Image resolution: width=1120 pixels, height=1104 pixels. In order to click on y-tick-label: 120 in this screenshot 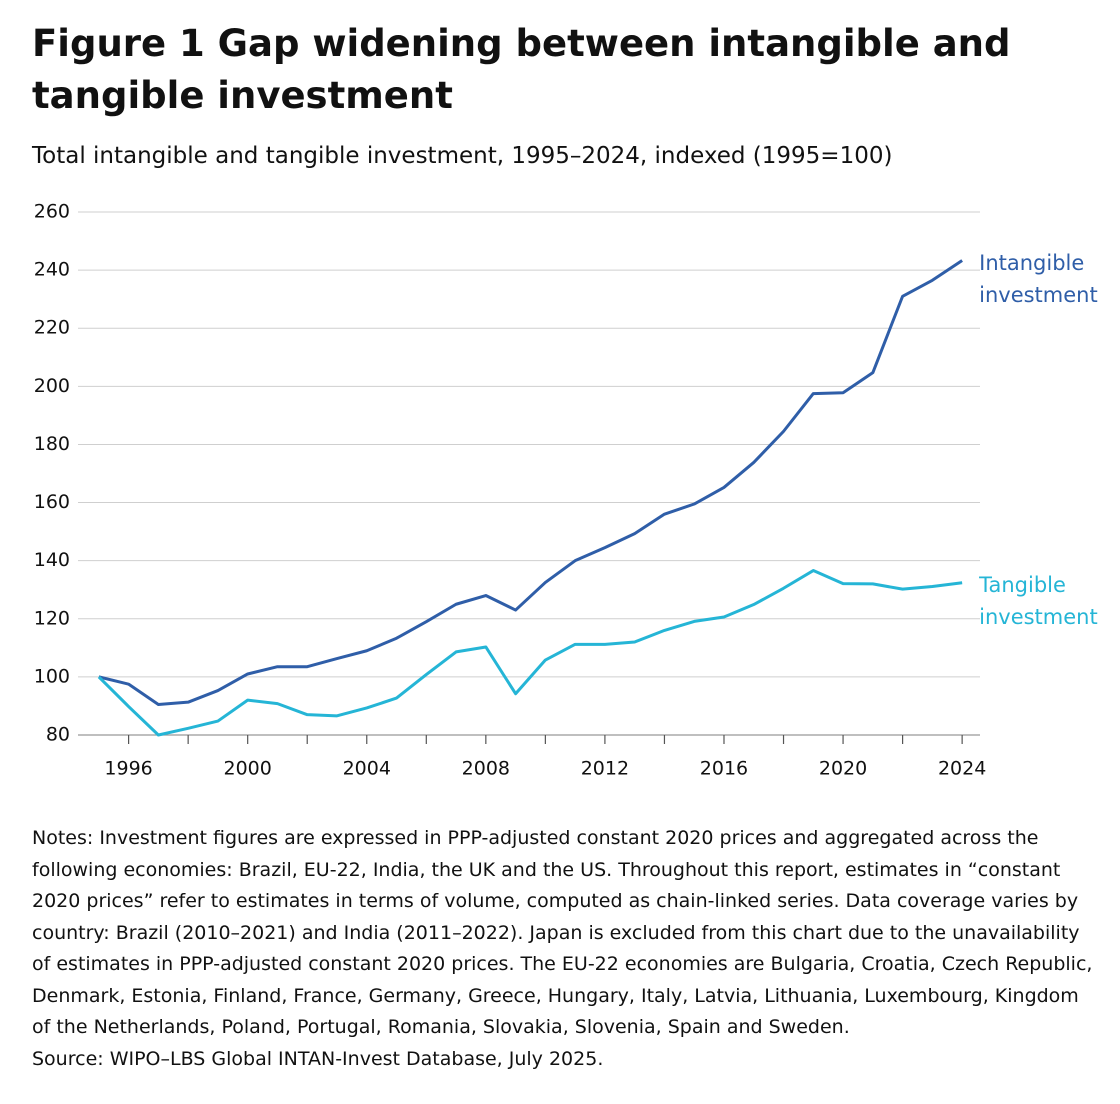, I will do `click(52, 618)`.